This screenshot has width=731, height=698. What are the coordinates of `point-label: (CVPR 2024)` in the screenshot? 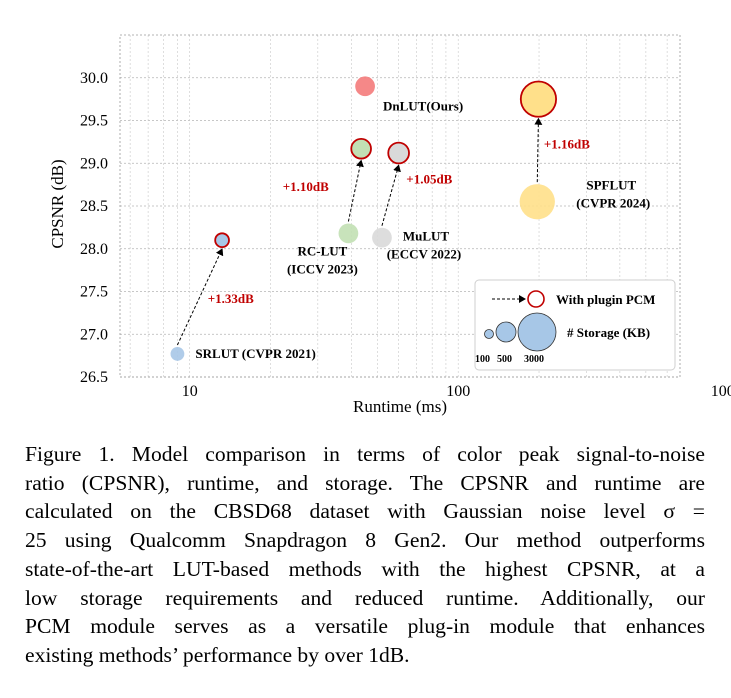 It's located at (613, 203).